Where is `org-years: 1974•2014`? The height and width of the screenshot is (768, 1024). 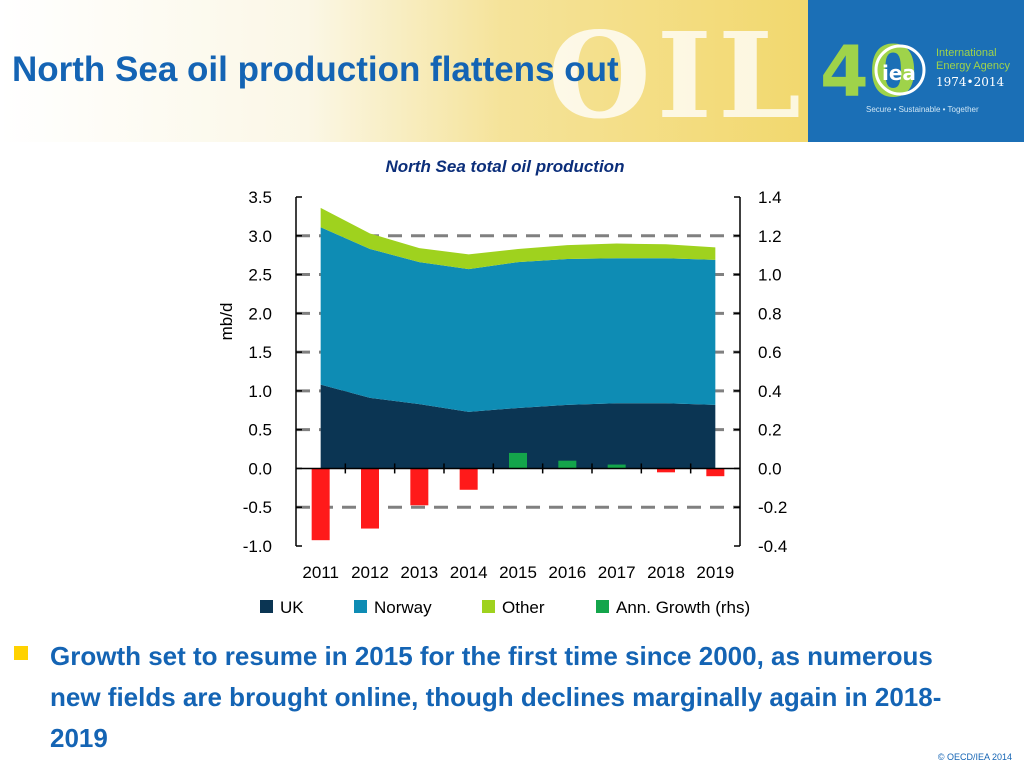 org-years: 1974•2014 is located at coordinates (970, 82).